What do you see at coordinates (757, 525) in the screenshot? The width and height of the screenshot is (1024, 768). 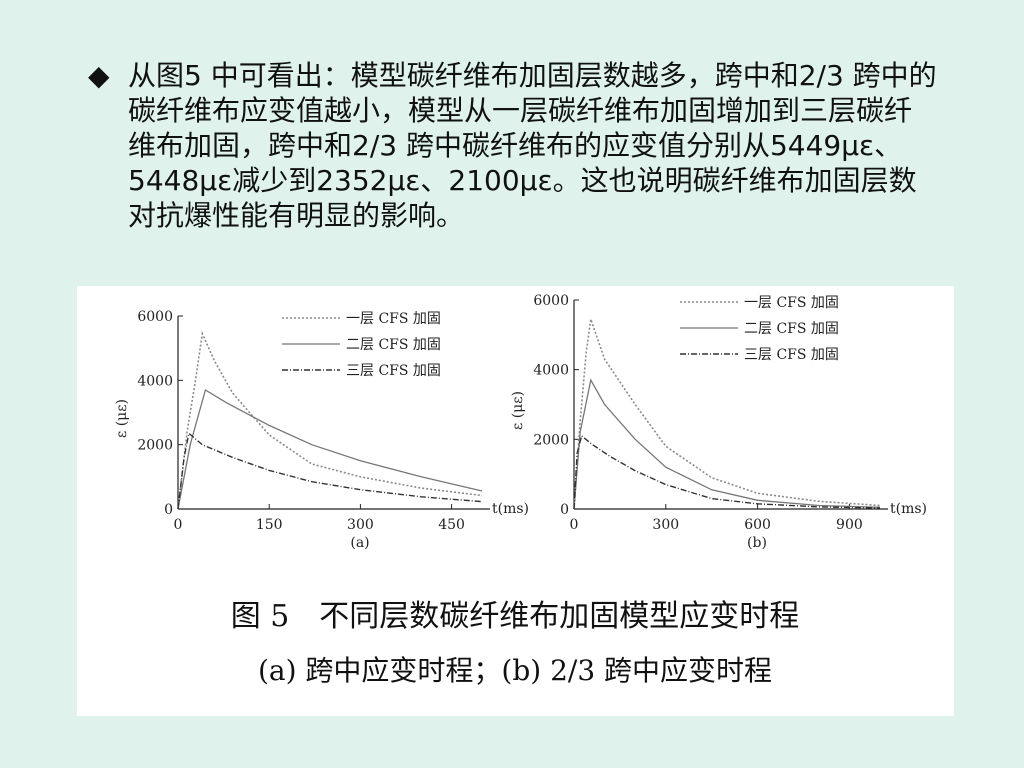 I see `x-tick-label: 600` at bounding box center [757, 525].